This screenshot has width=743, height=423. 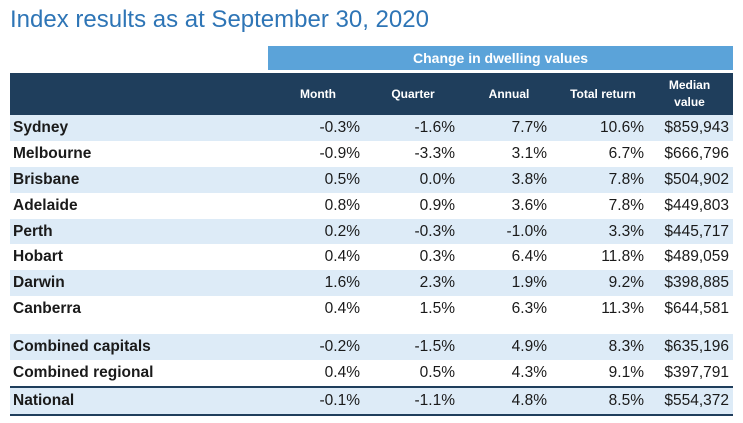 I want to click on median-cell: $504,902, so click(x=690, y=179).